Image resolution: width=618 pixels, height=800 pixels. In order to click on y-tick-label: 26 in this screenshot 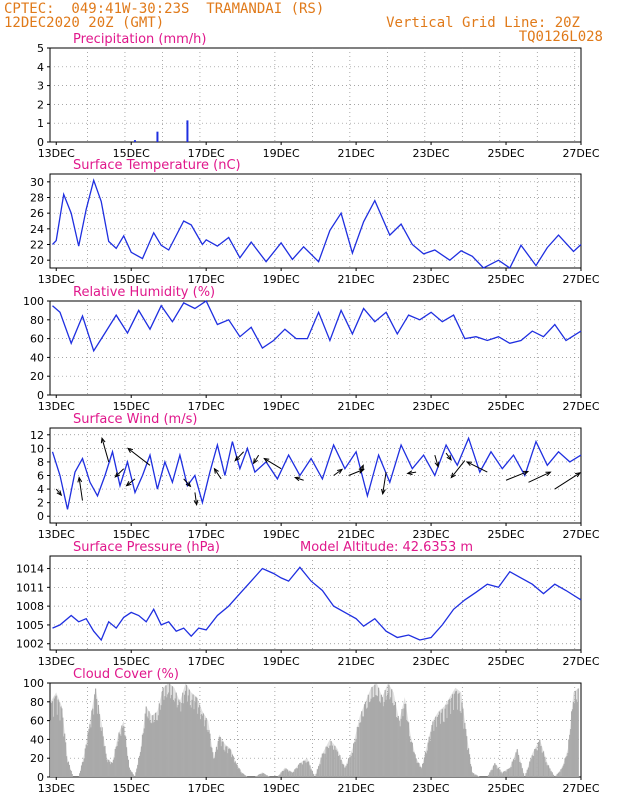, I will do `click(37, 213)`.